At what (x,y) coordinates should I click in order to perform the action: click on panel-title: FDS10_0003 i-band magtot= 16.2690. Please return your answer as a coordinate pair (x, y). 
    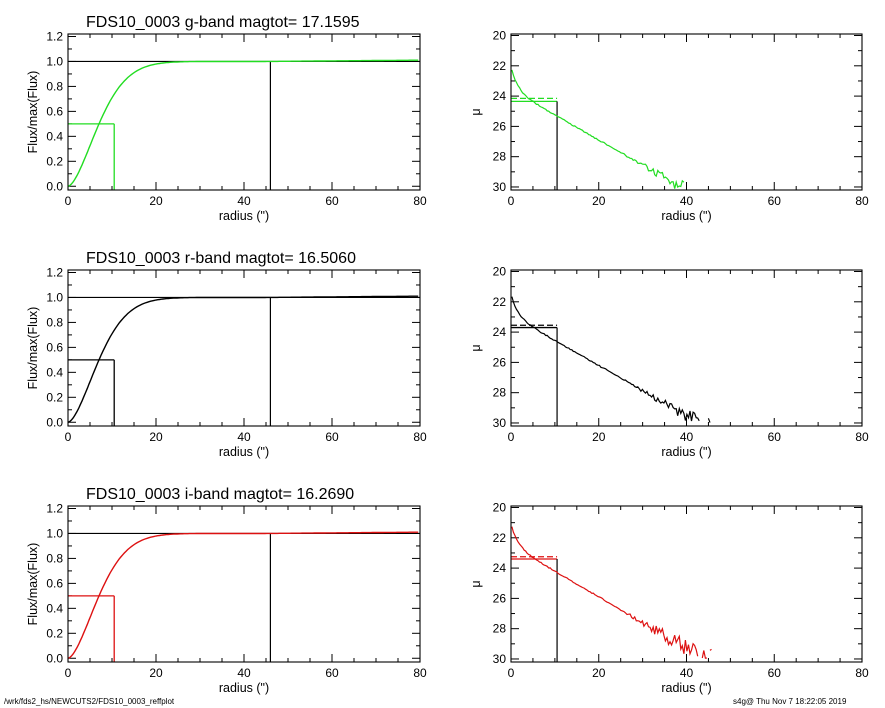
    Looking at the image, I should click on (220, 494).